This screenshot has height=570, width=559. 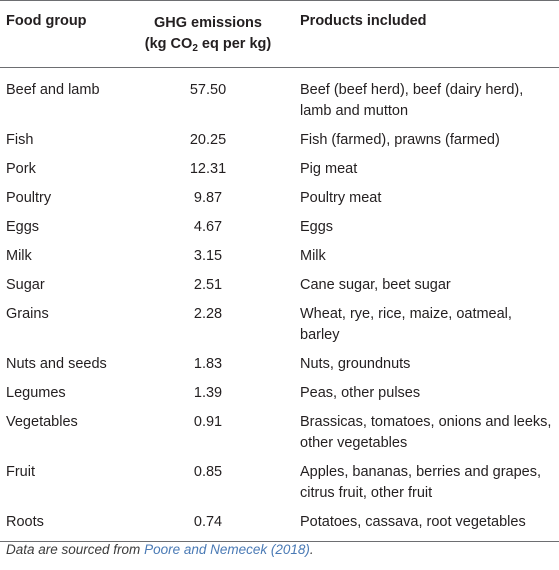 What do you see at coordinates (400, 140) in the screenshot?
I see `cell-products: Fish (farmed), prawns (farmed)` at bounding box center [400, 140].